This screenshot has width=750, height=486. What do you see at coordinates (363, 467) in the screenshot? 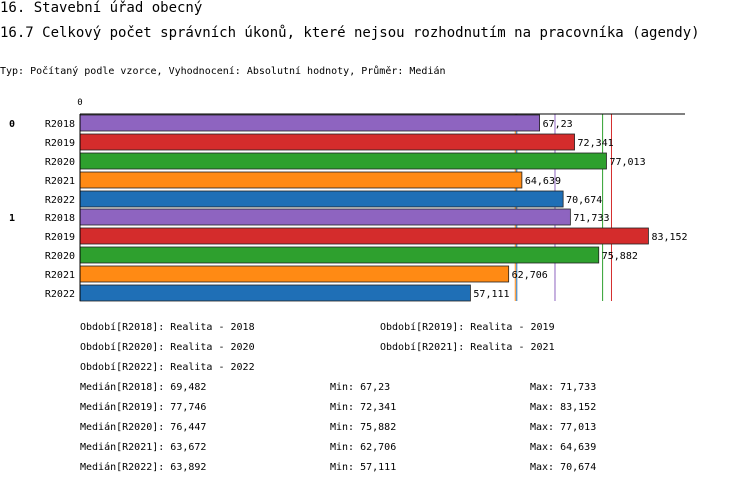
I see `min-r2022: Min: 57,111` at bounding box center [363, 467].